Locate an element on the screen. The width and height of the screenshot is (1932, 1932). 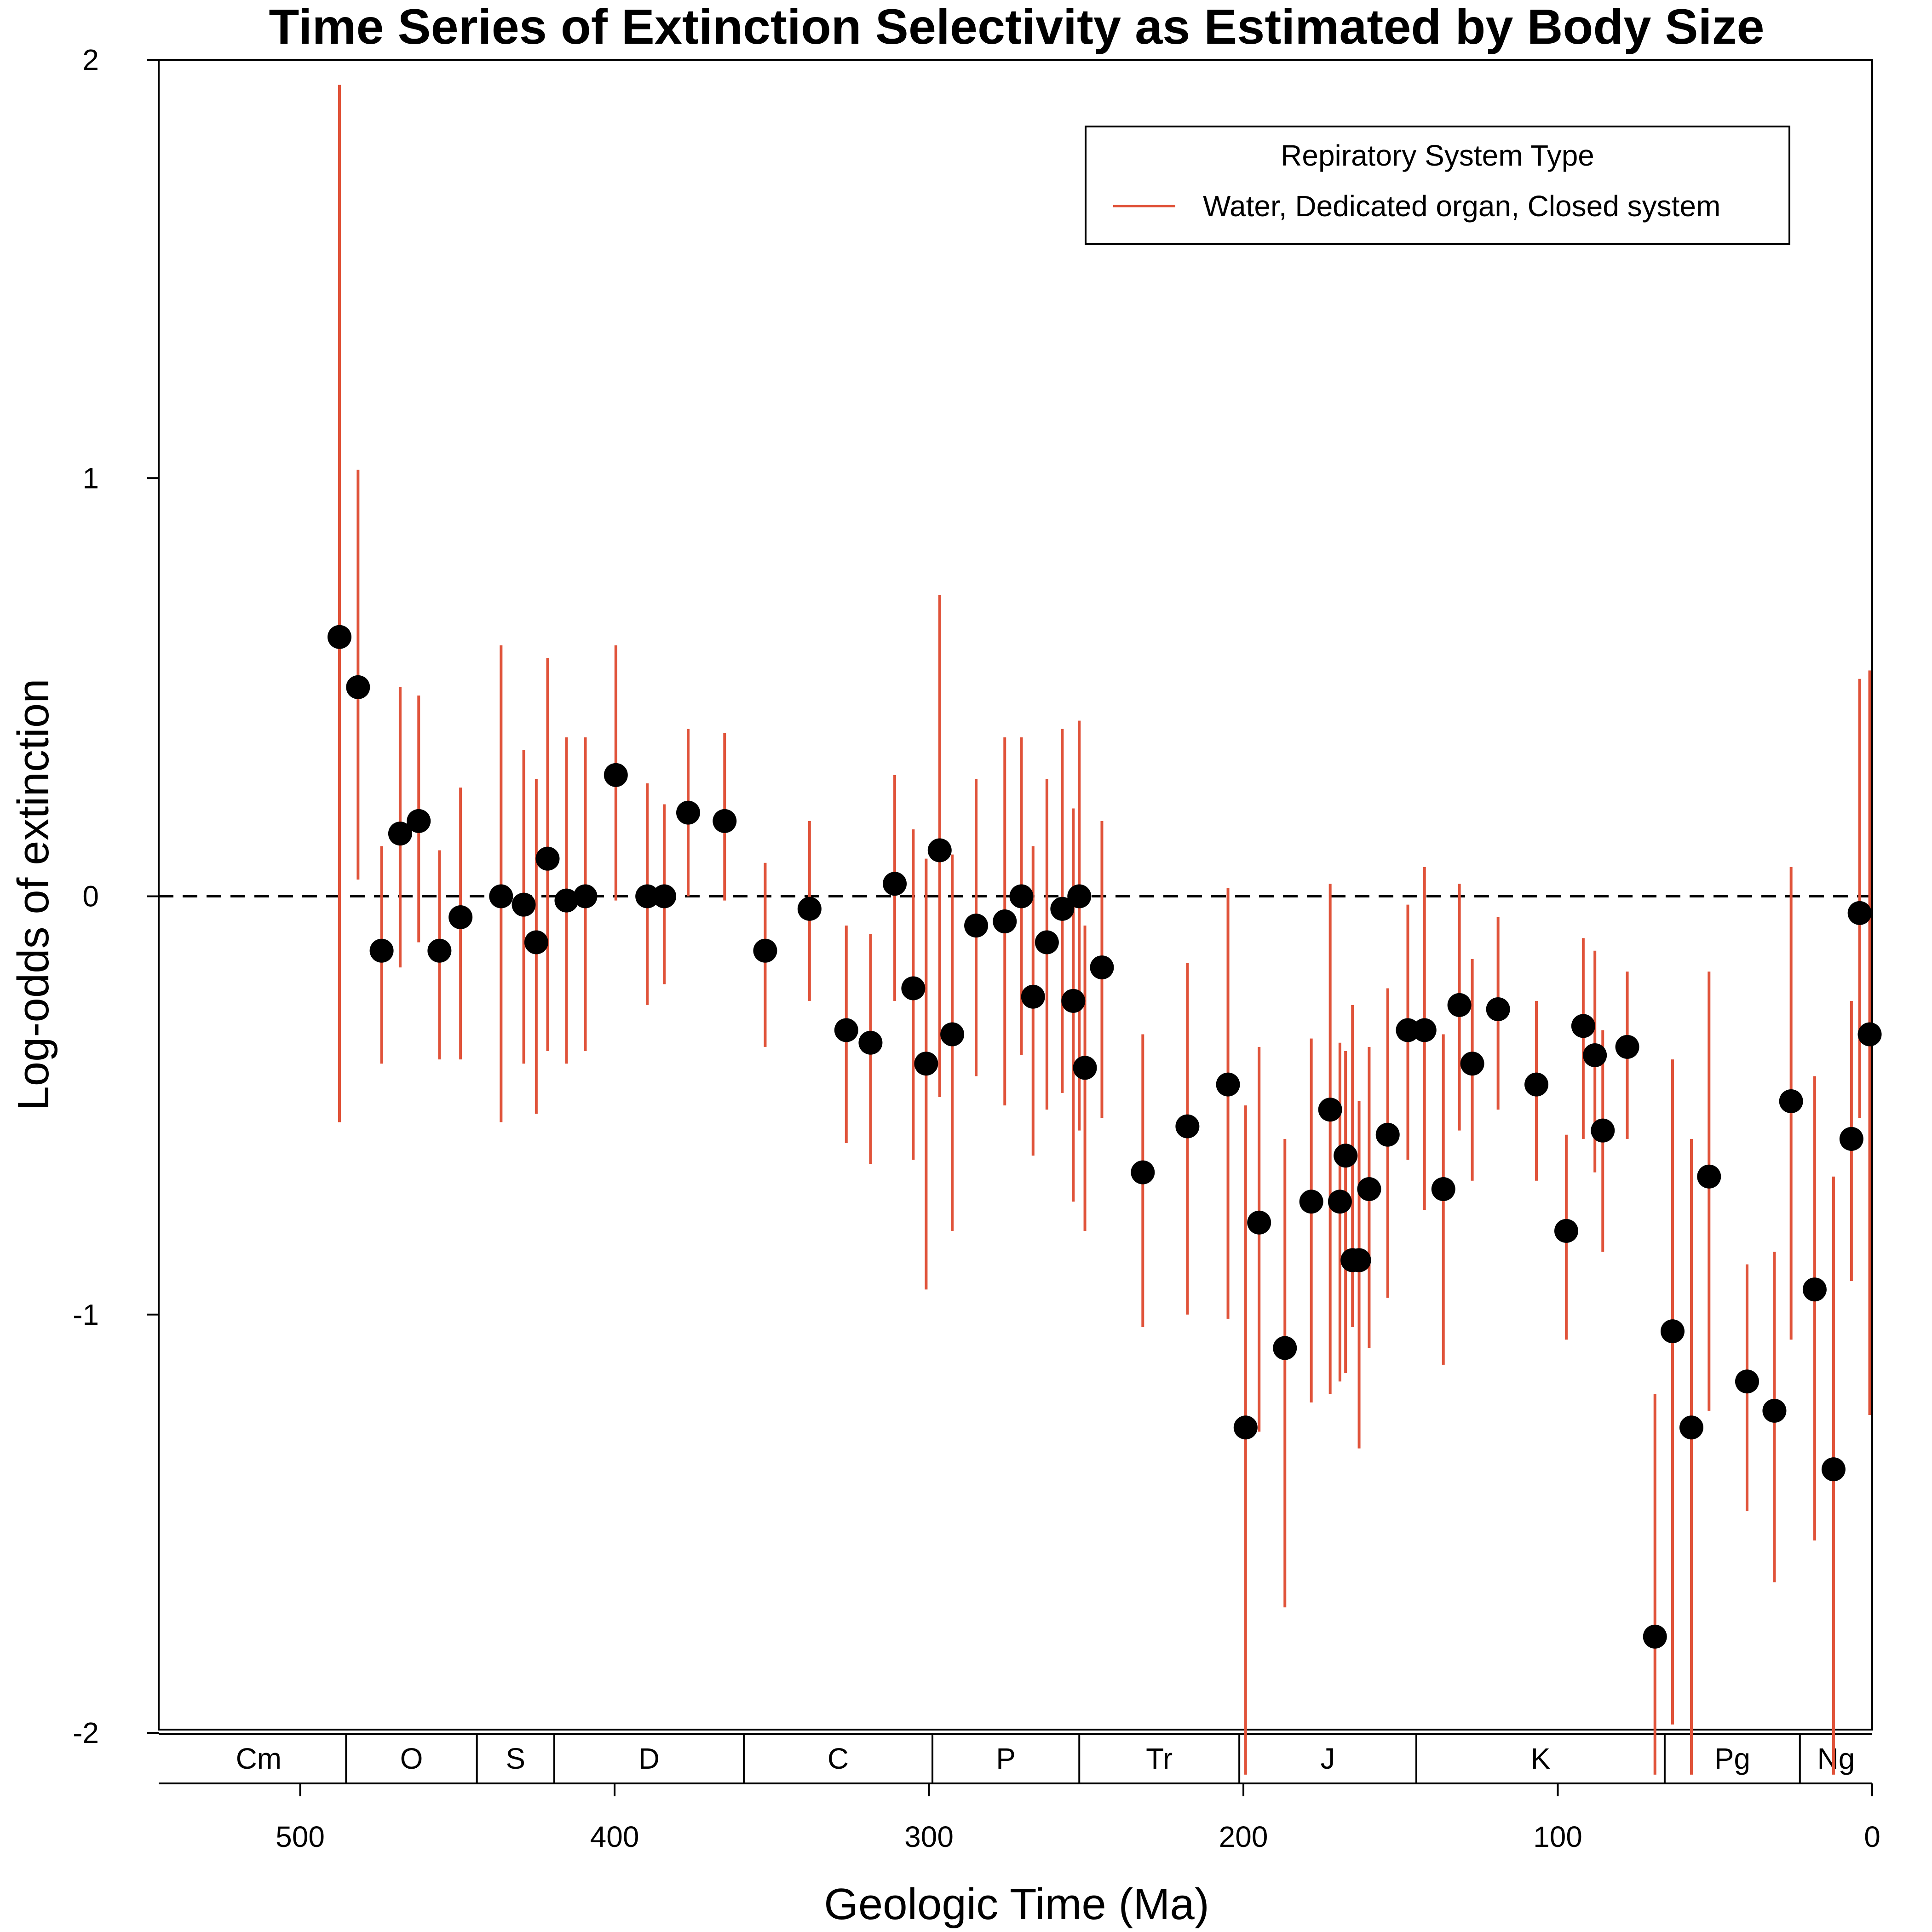
period-label-pg: Pg is located at coordinates (1732, 1758).